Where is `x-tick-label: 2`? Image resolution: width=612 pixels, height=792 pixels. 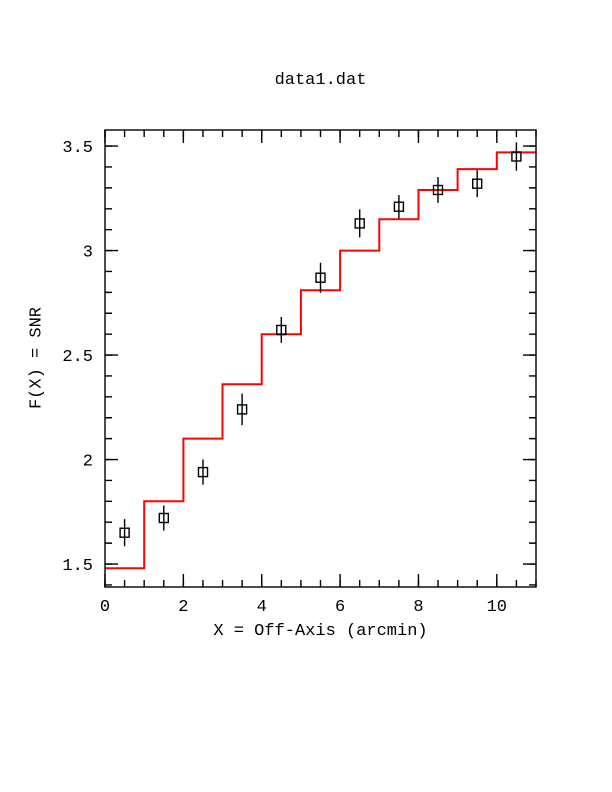 x-tick-label: 2 is located at coordinates (183, 607).